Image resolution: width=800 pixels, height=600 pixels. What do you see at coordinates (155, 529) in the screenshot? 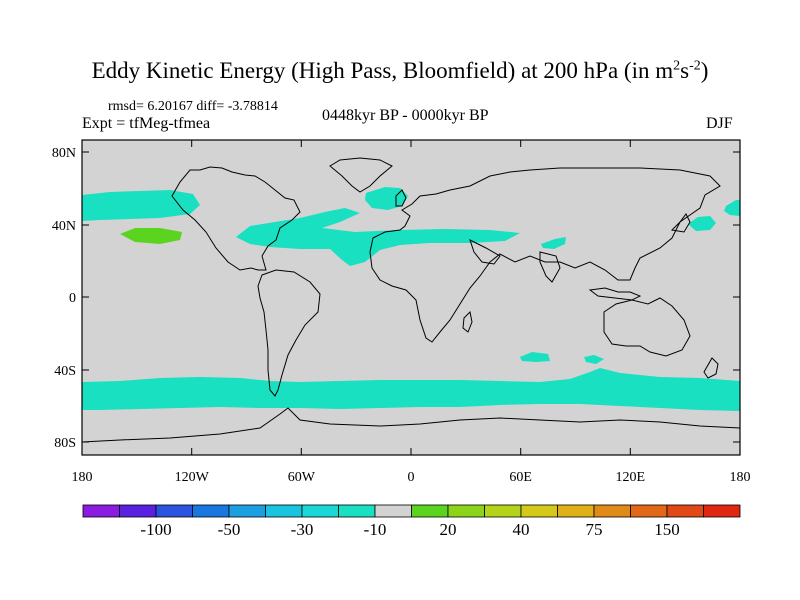
I see `colorbar-label: -100` at bounding box center [155, 529].